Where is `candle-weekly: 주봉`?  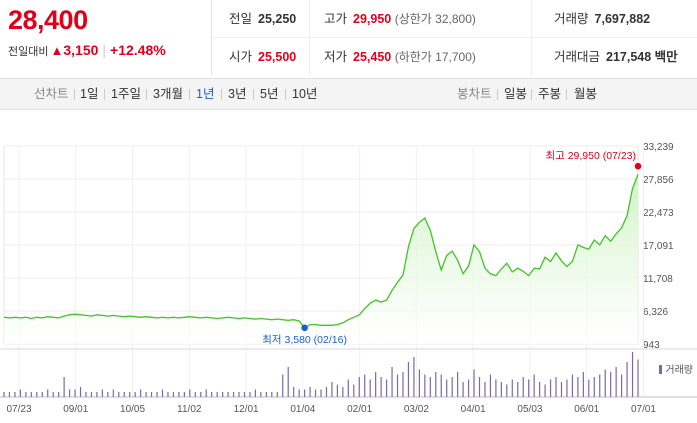
candle-weekly: 주봉 is located at coordinates (550, 94).